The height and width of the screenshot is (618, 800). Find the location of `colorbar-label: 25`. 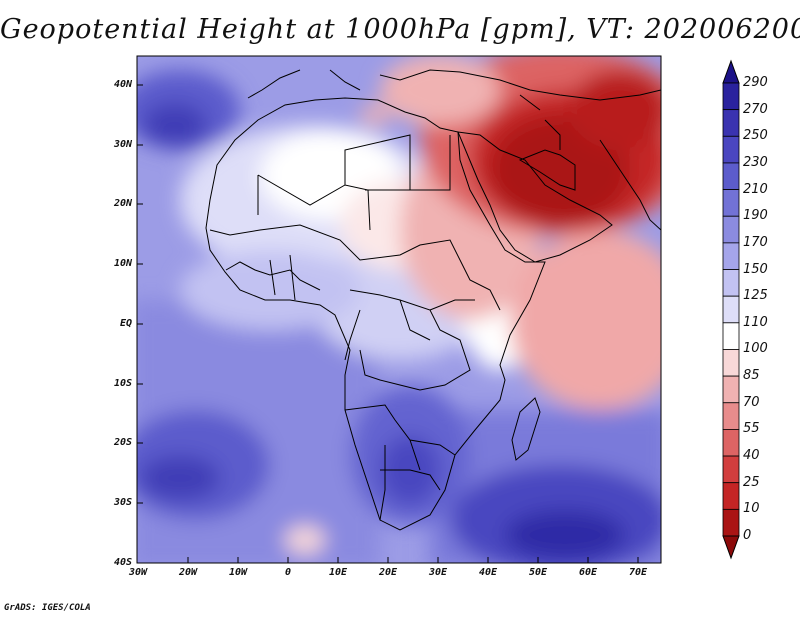

colorbar-label: 25 is located at coordinates (751, 482).